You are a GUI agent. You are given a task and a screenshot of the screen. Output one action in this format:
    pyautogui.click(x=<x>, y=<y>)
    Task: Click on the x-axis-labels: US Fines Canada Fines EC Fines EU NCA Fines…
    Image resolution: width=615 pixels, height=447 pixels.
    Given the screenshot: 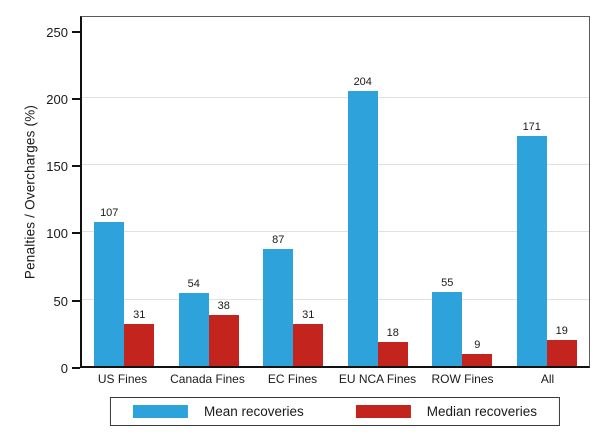 What is the action you would take?
    pyautogui.click(x=335, y=379)
    